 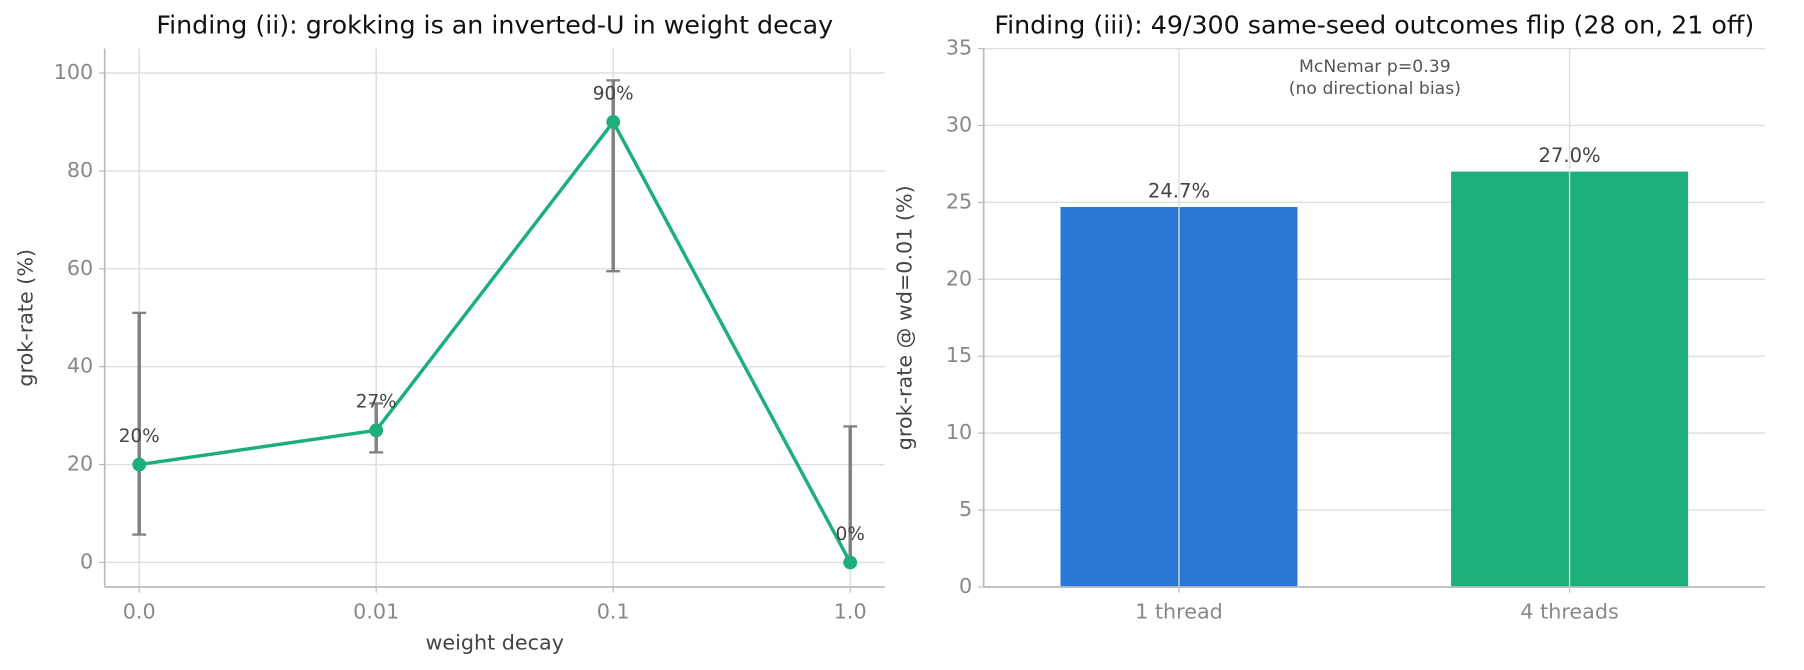 I want to click on y-tick-label: 80, so click(x=80, y=170).